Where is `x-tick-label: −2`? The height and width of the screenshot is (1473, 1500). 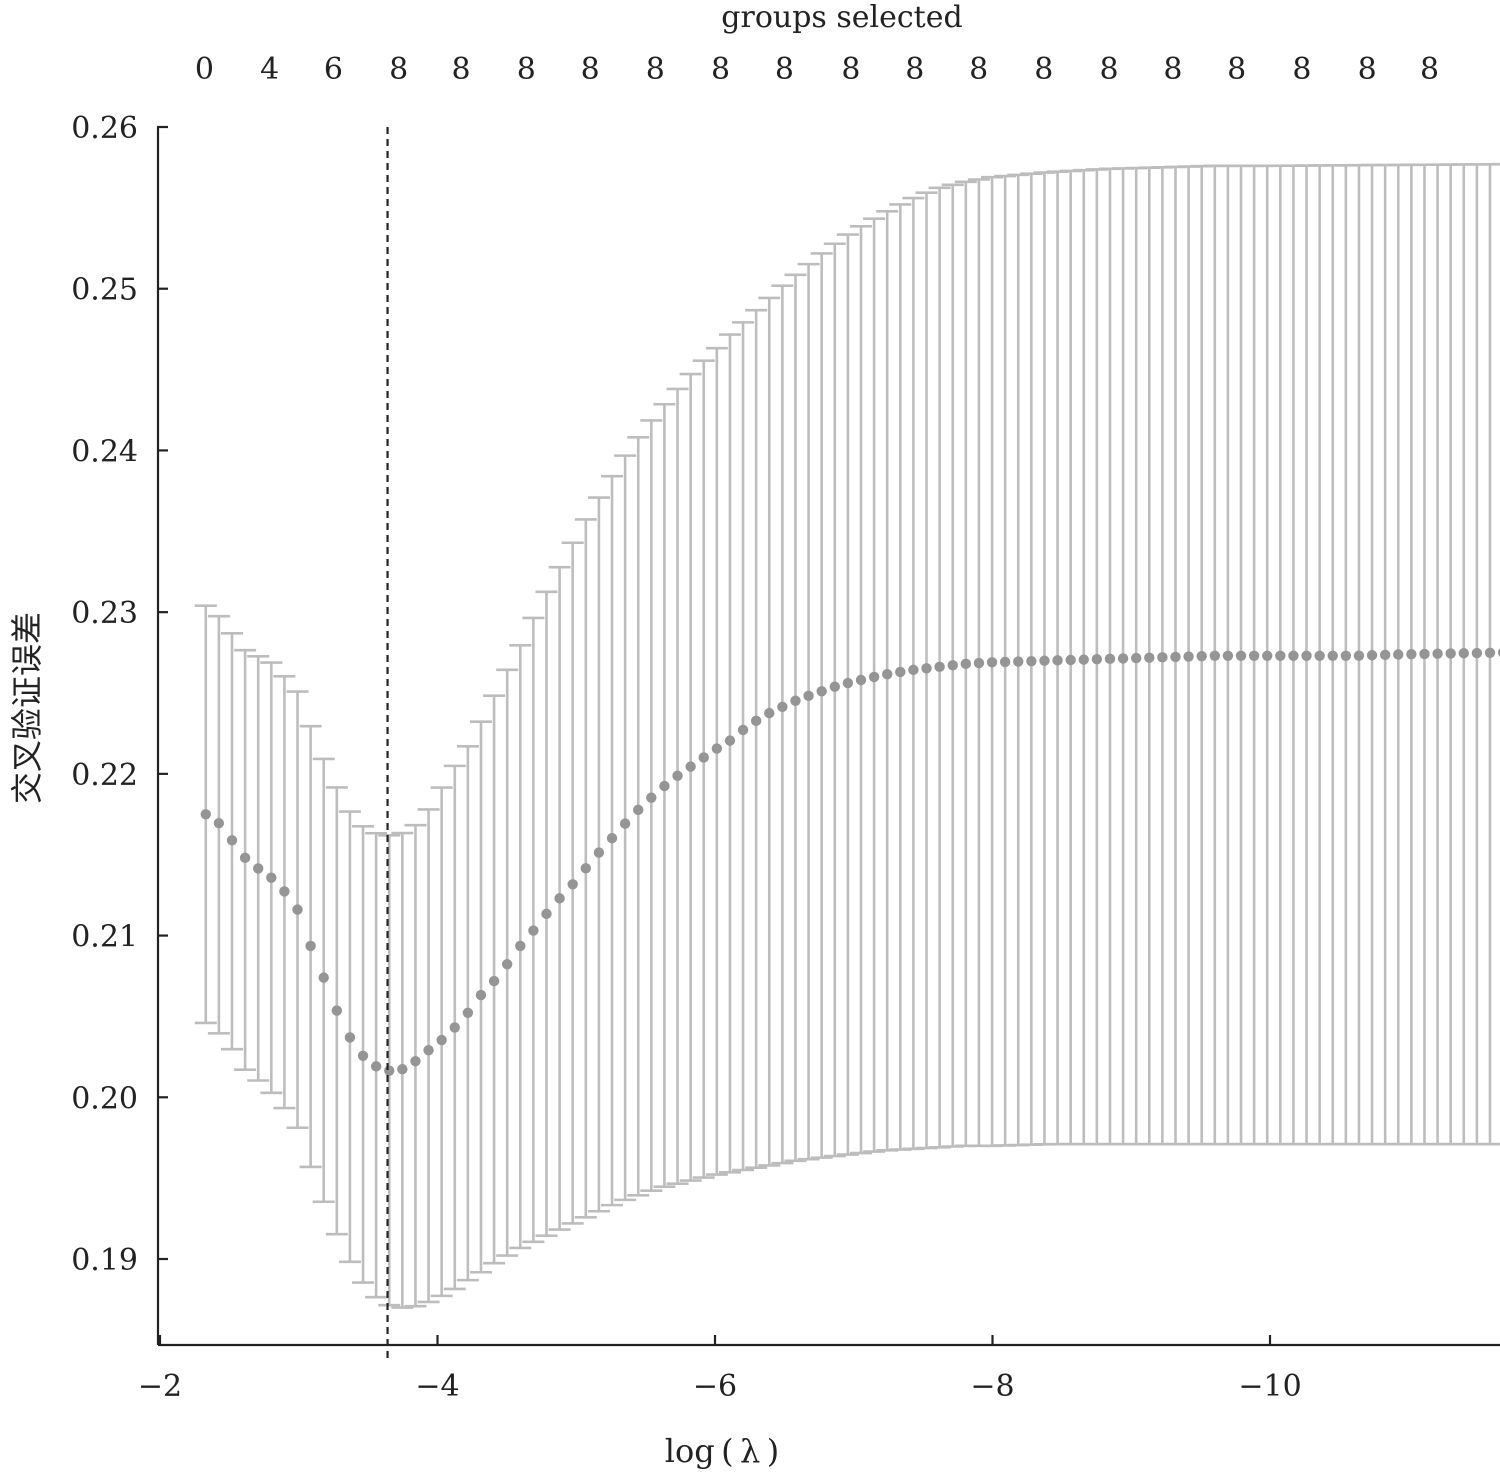
x-tick-label: −2 is located at coordinates (160, 1386).